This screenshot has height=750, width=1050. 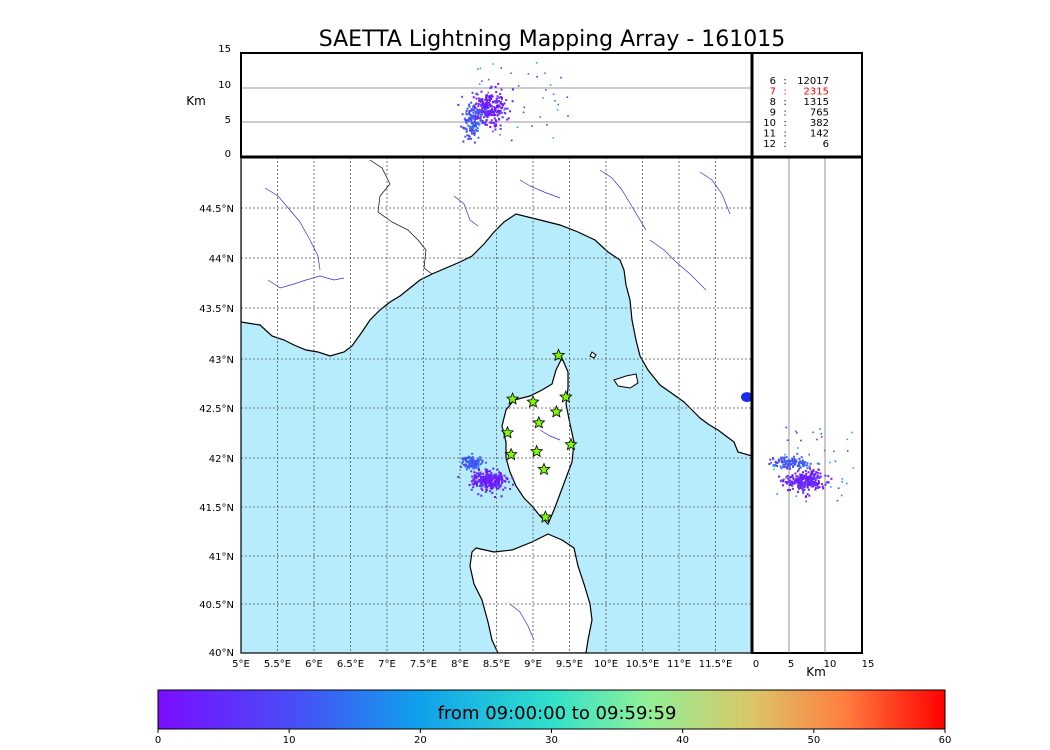 I want to click on dense-lightning-blob, so click(x=746, y=397).